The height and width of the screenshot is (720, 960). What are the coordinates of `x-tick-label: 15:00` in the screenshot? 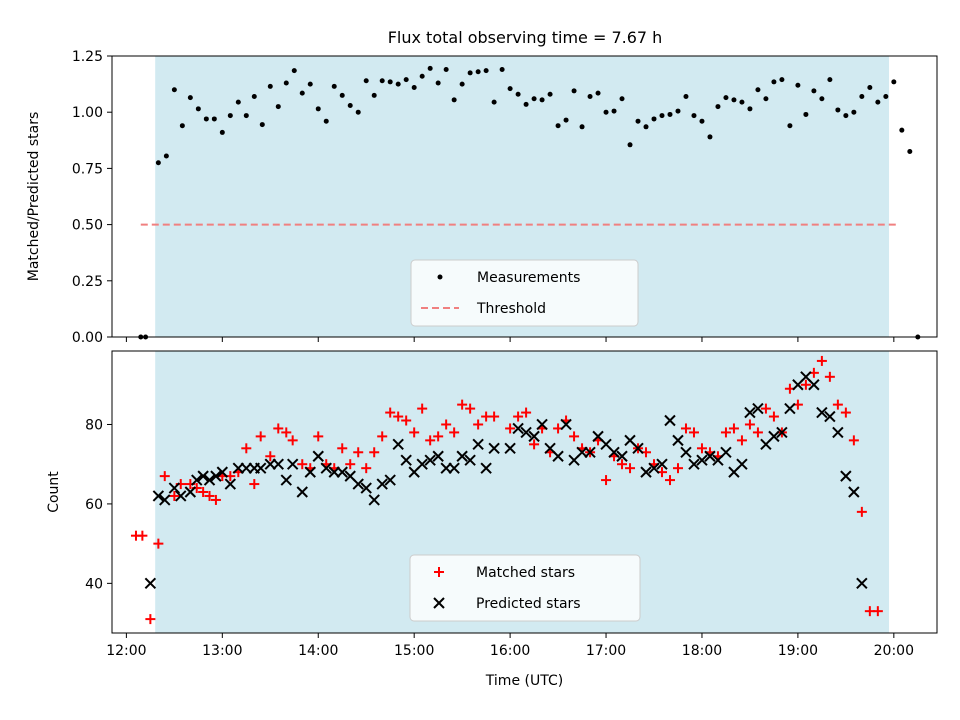 It's located at (414, 651).